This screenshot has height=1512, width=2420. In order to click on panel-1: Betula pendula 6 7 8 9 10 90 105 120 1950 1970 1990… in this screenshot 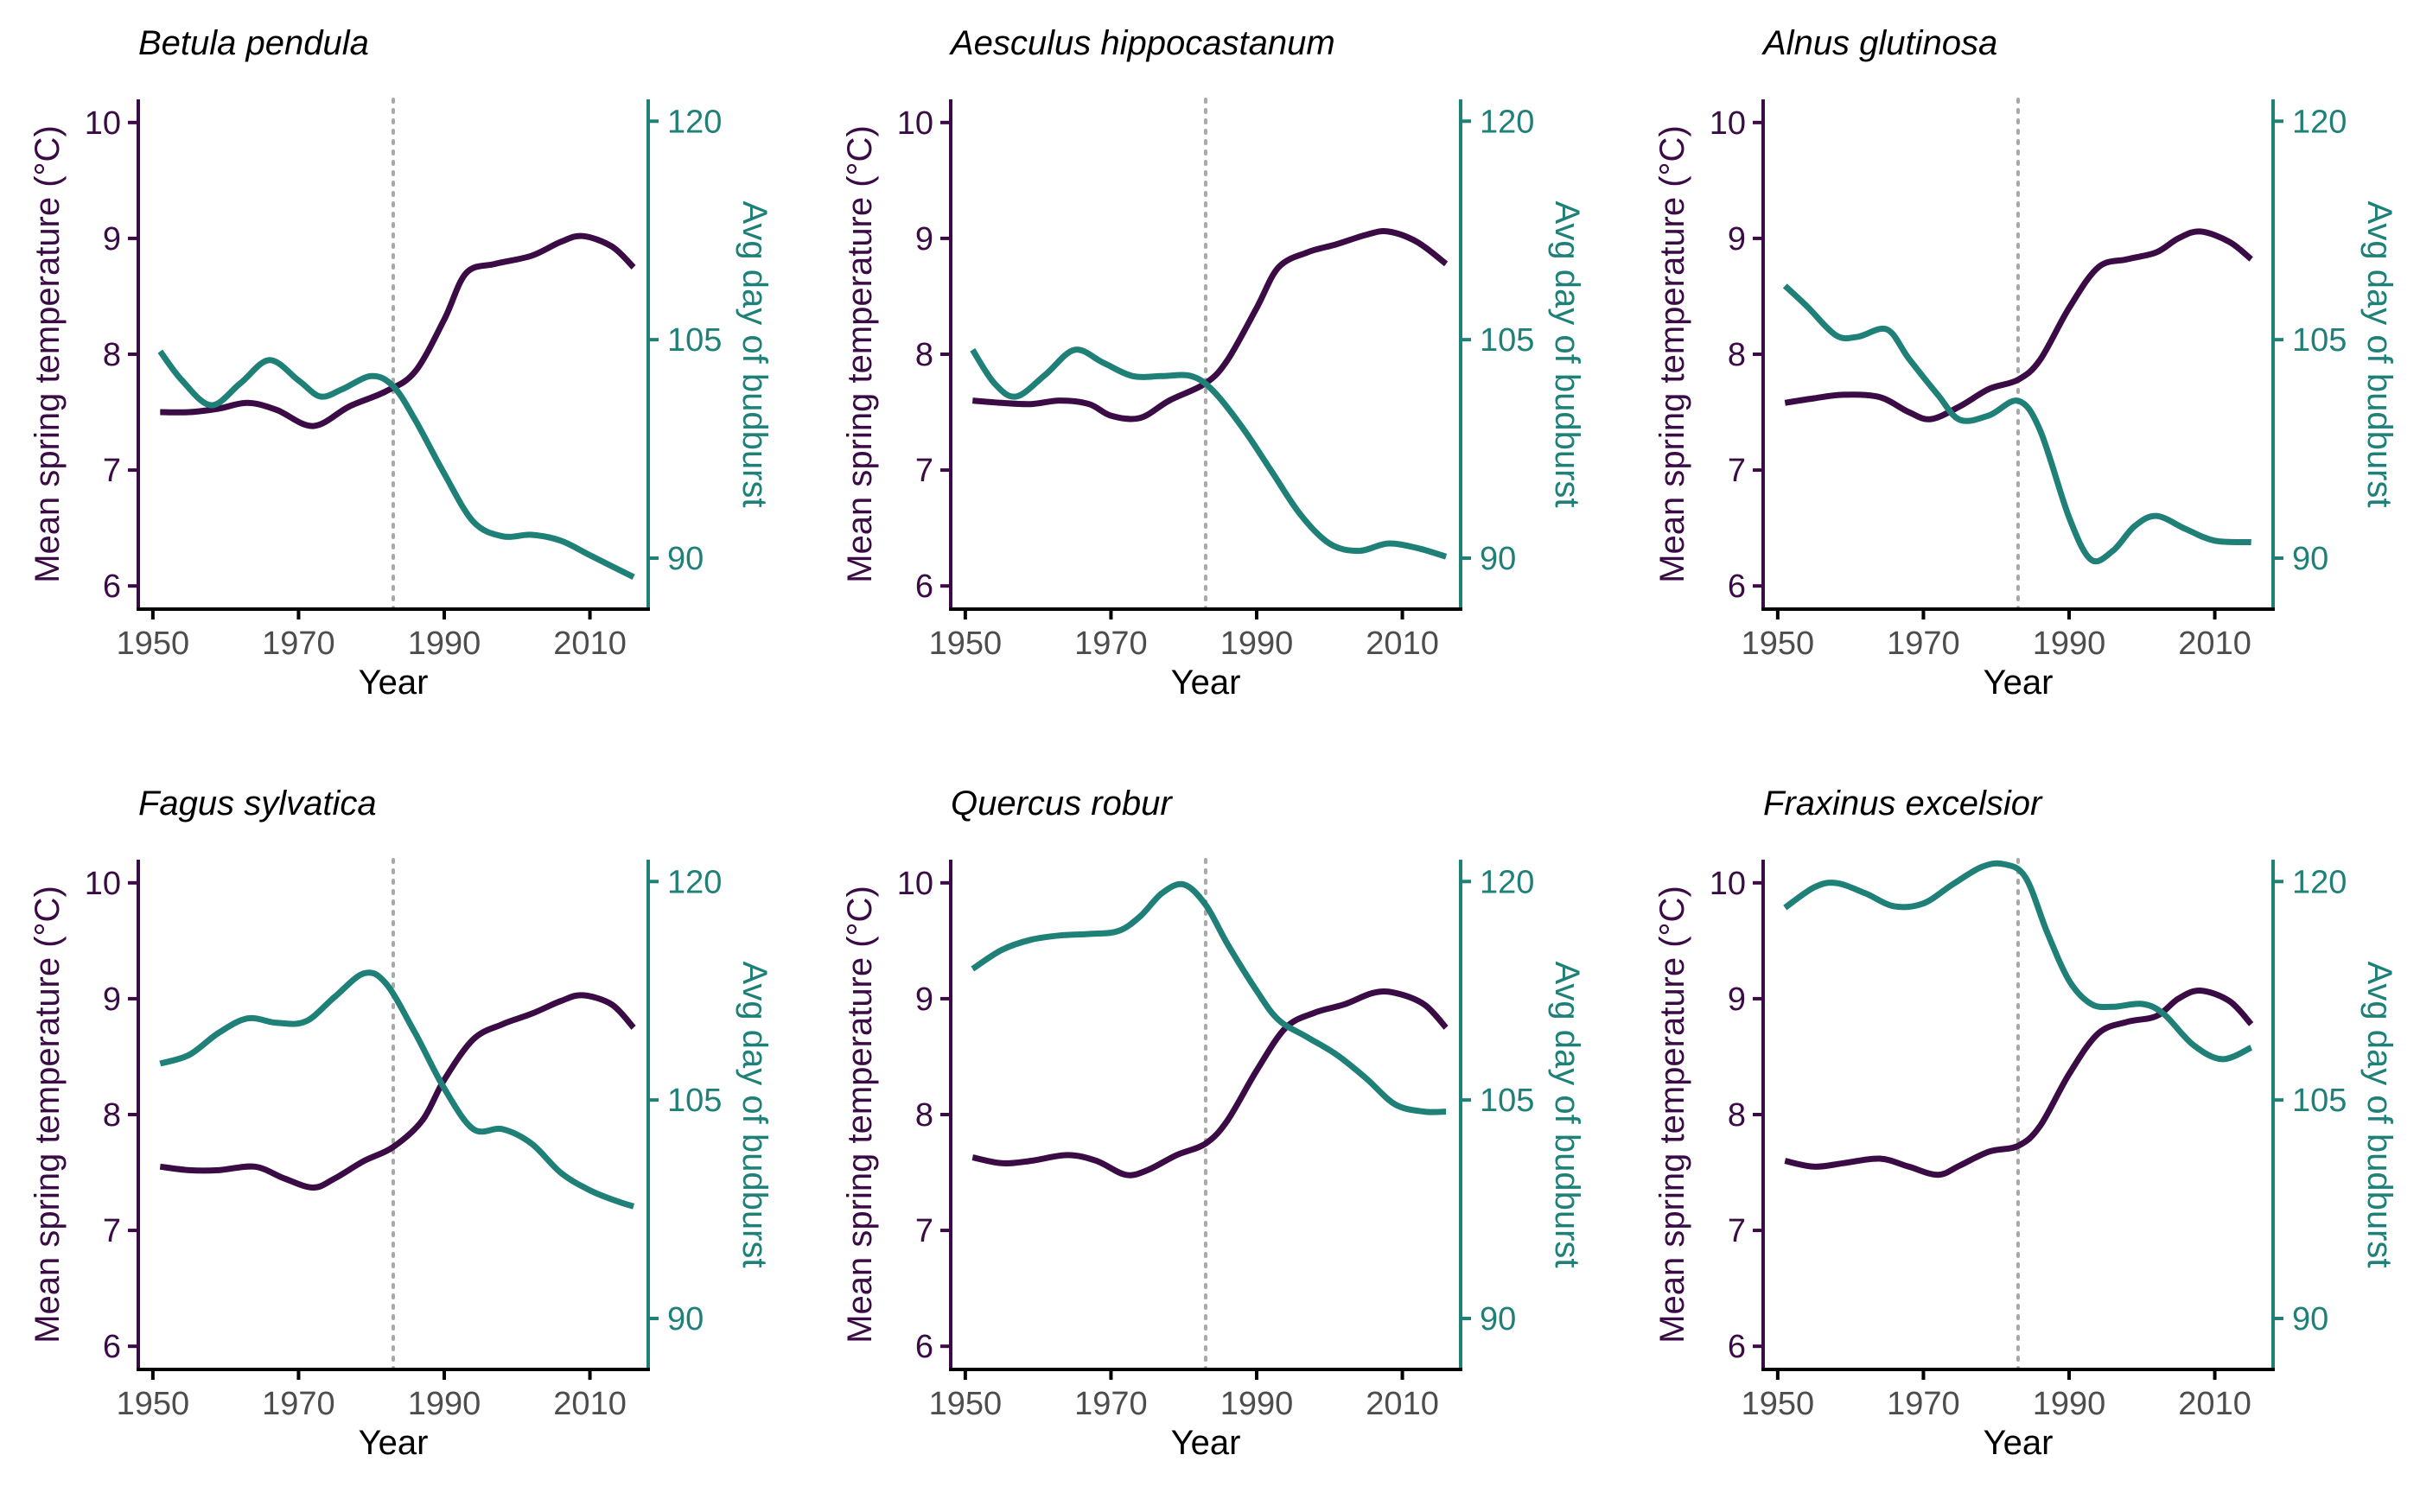, I will do `click(401, 363)`.